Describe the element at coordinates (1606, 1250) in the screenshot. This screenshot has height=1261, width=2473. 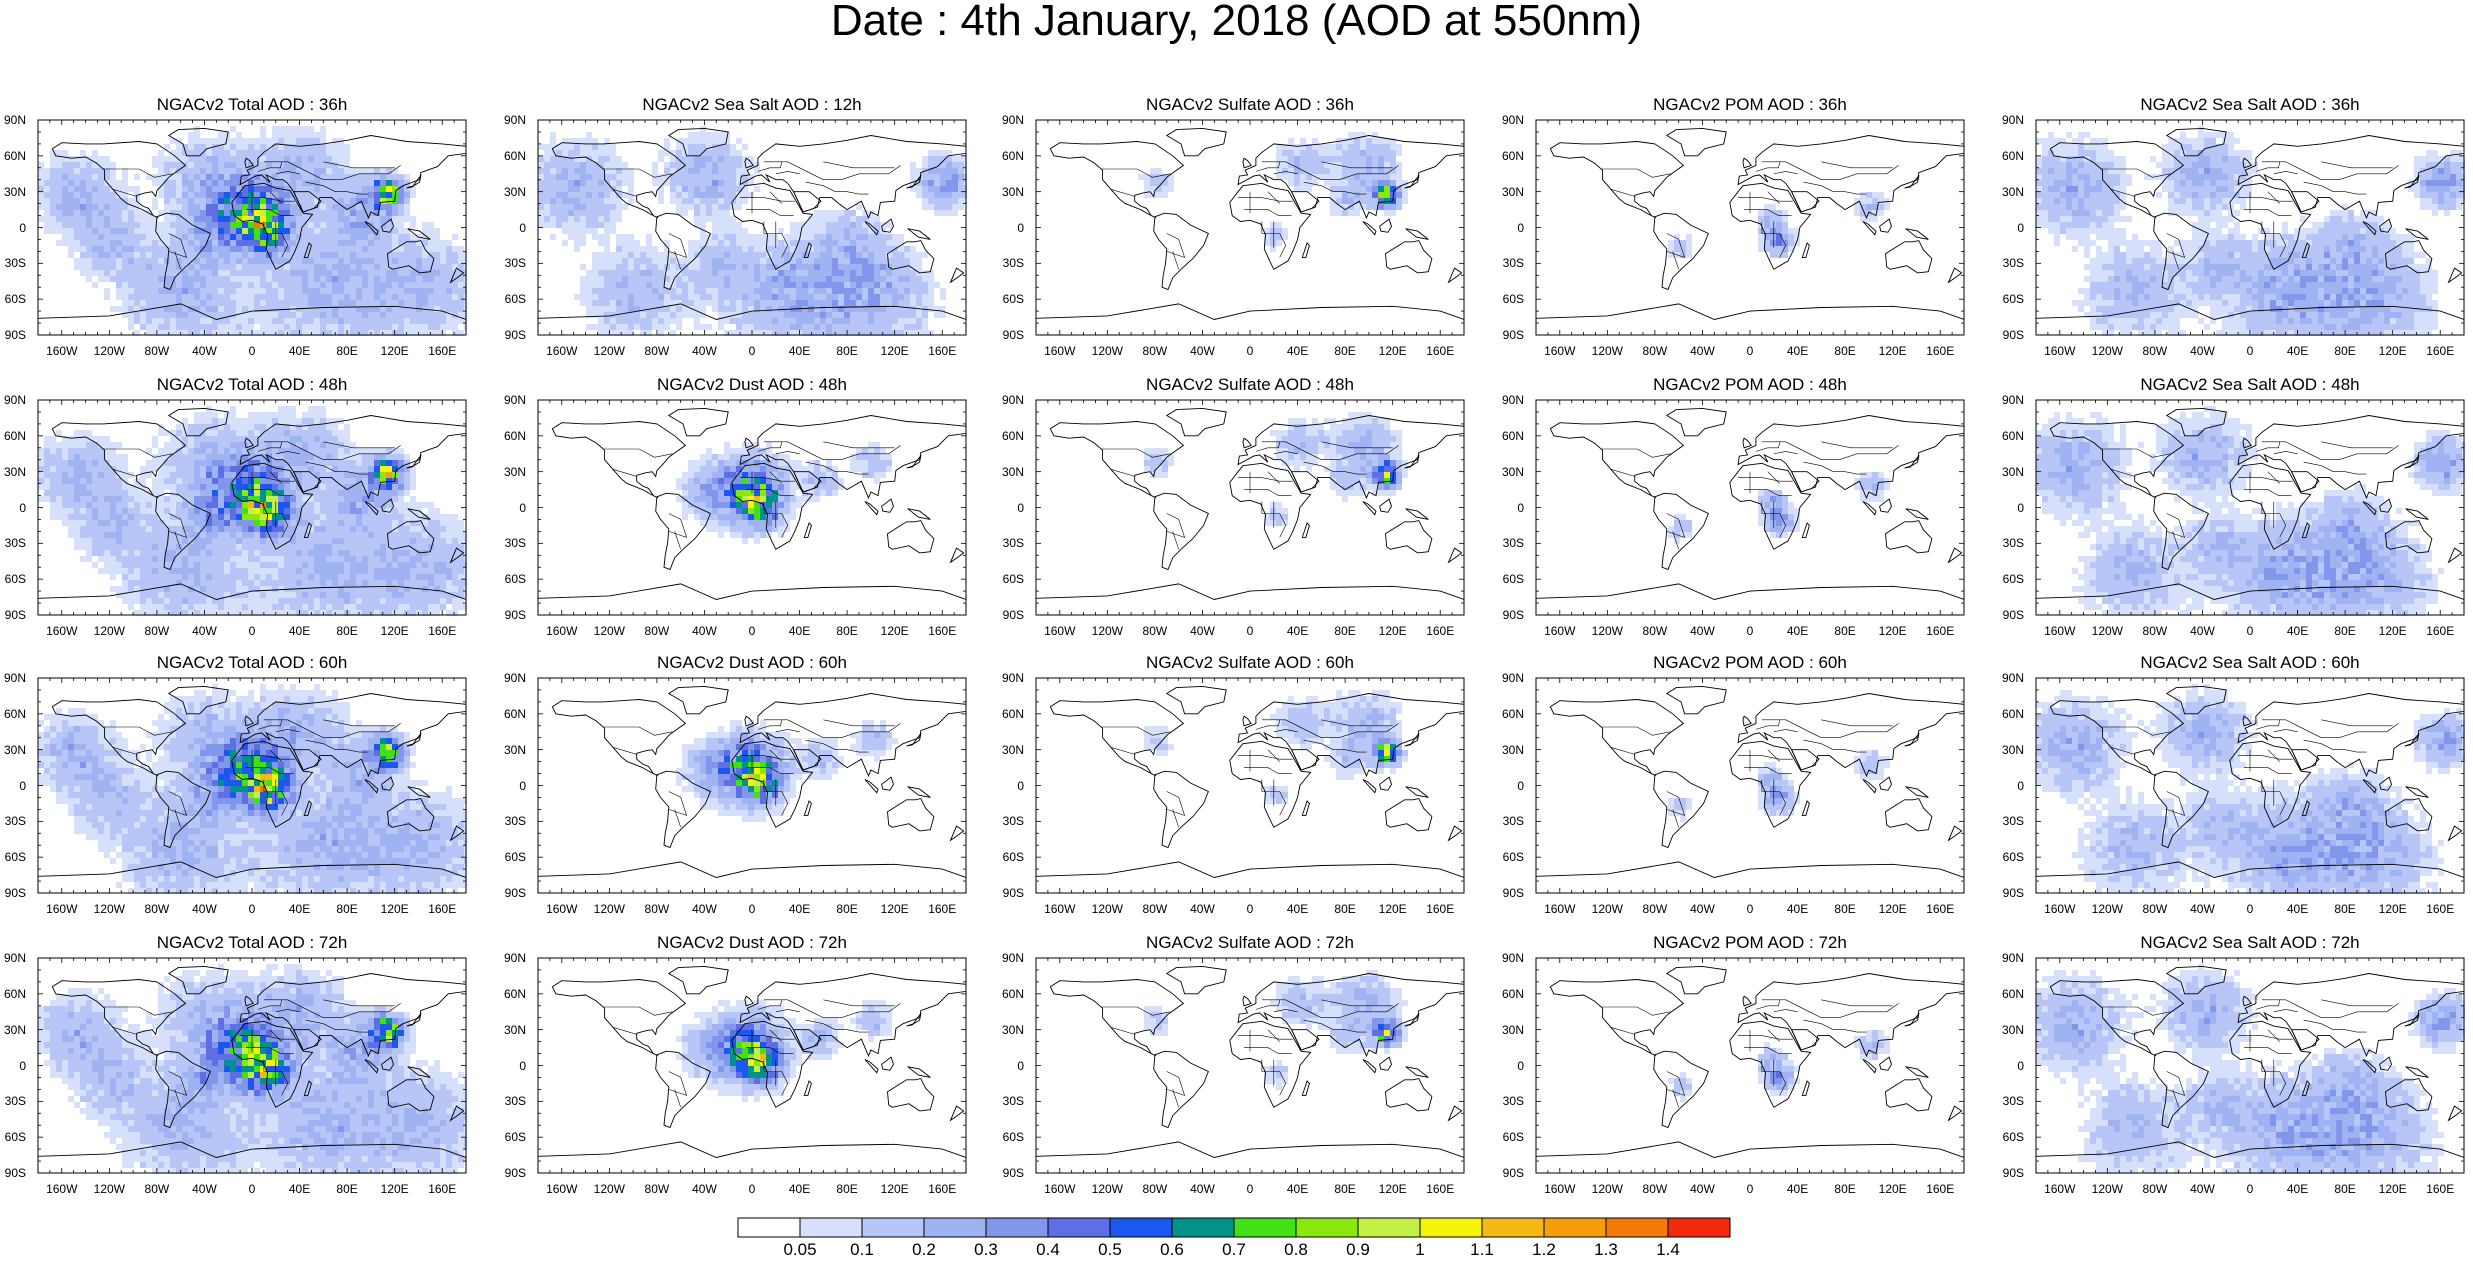
I see `colorbar-tick-label: 1.3` at that location.